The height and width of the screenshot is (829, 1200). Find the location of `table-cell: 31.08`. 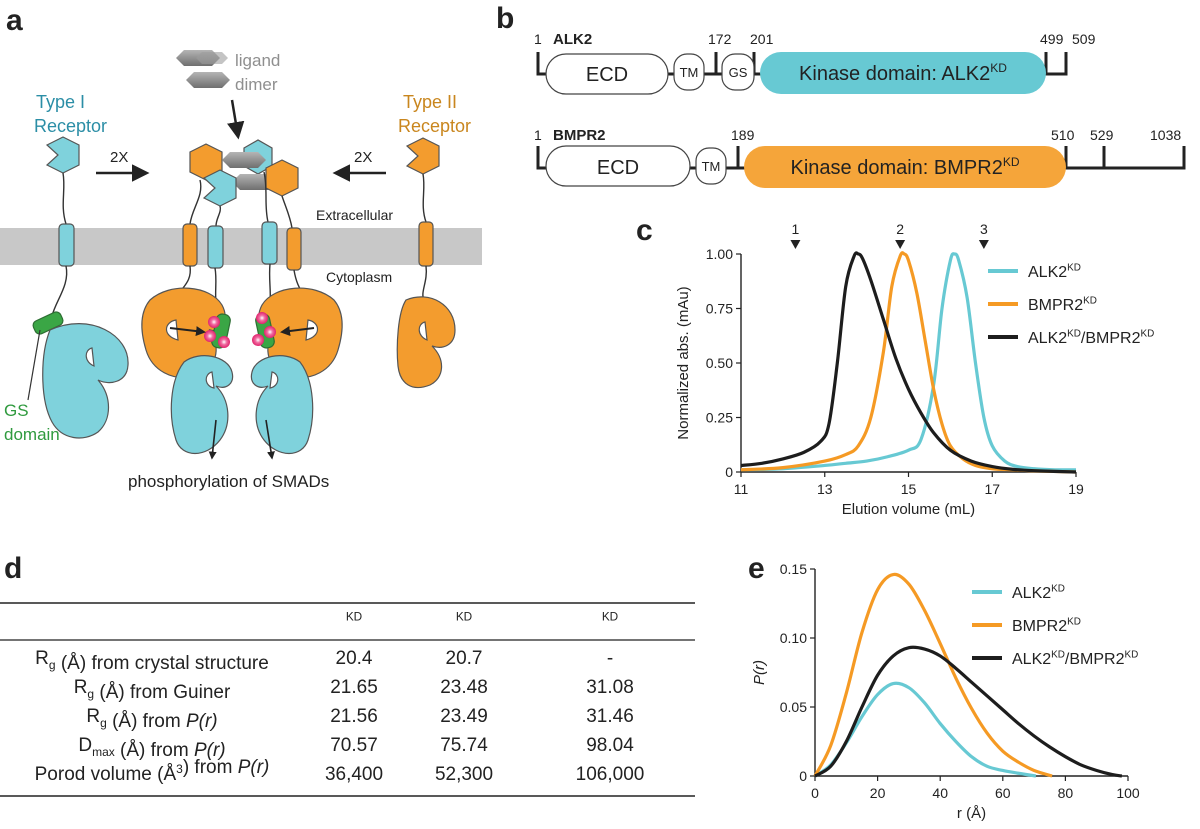

table-cell: 31.08 is located at coordinates (610, 687).